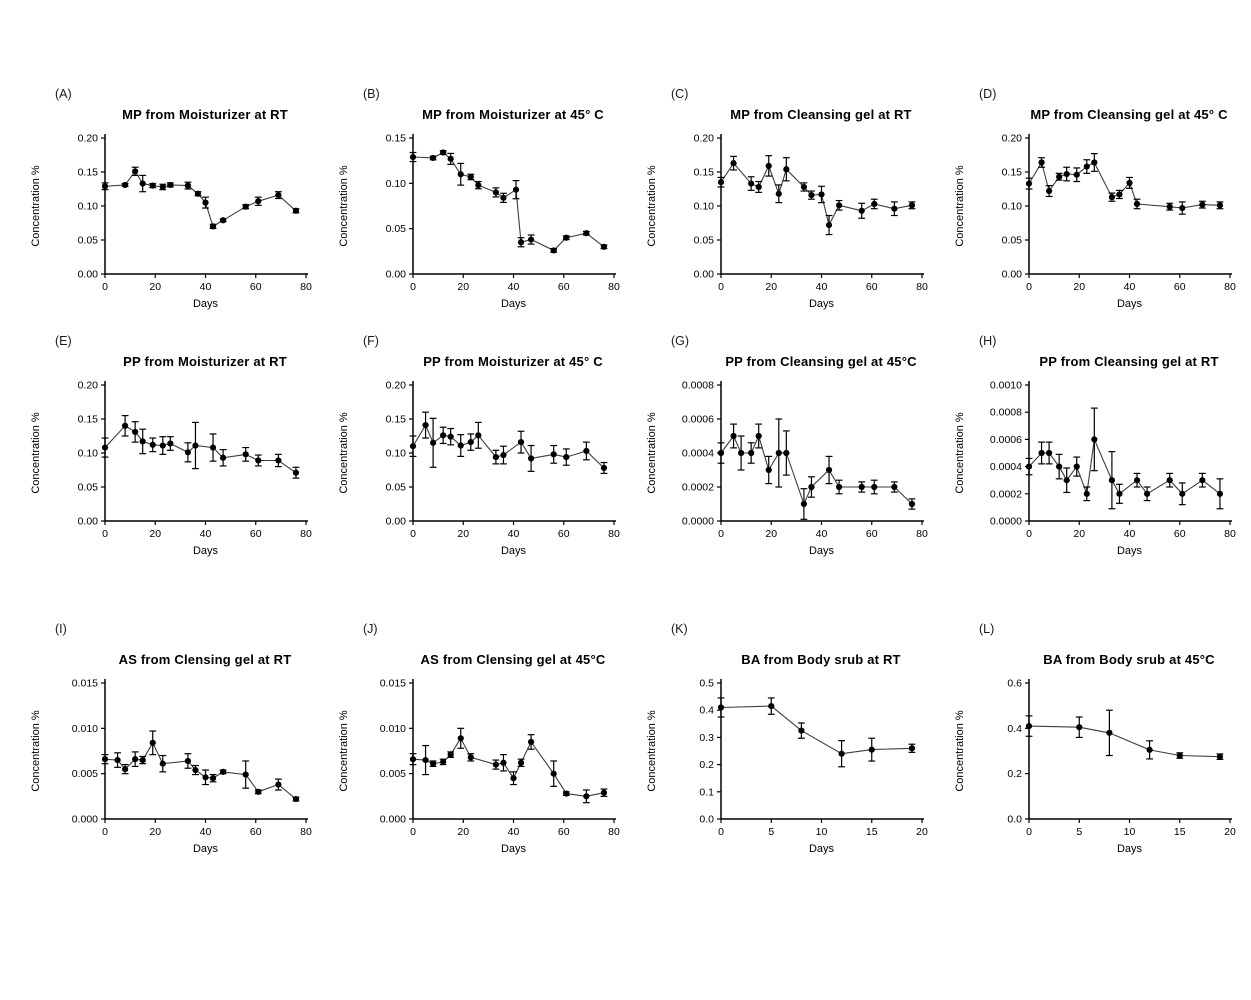 Image resolution: width=1251 pixels, height=1000 pixels. Describe the element at coordinates (988, 94) in the screenshot. I see `panel-label: (D)` at that location.